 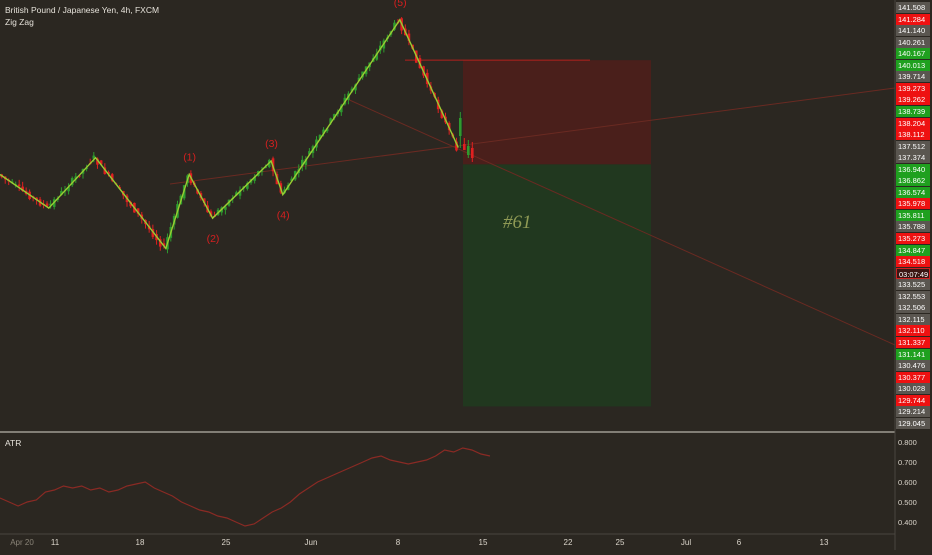 I want to click on price-axis-tag: 135.811, so click(x=913, y=215).